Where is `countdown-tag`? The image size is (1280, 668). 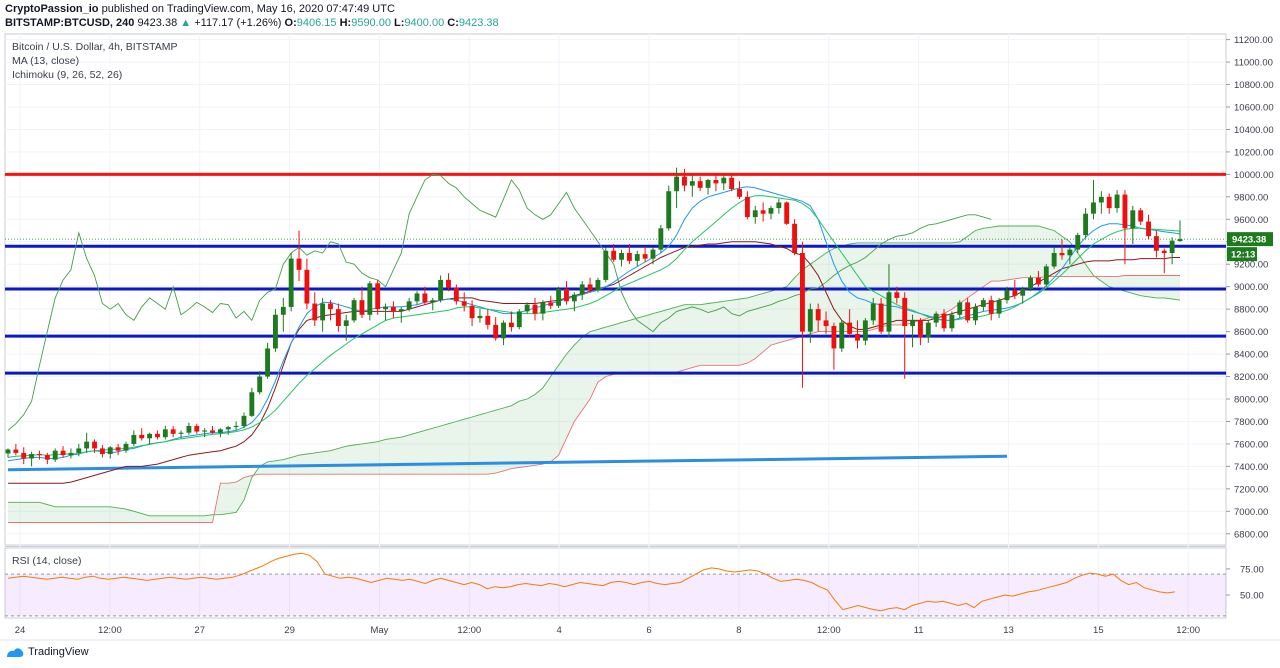
countdown-tag is located at coordinates (1242, 254).